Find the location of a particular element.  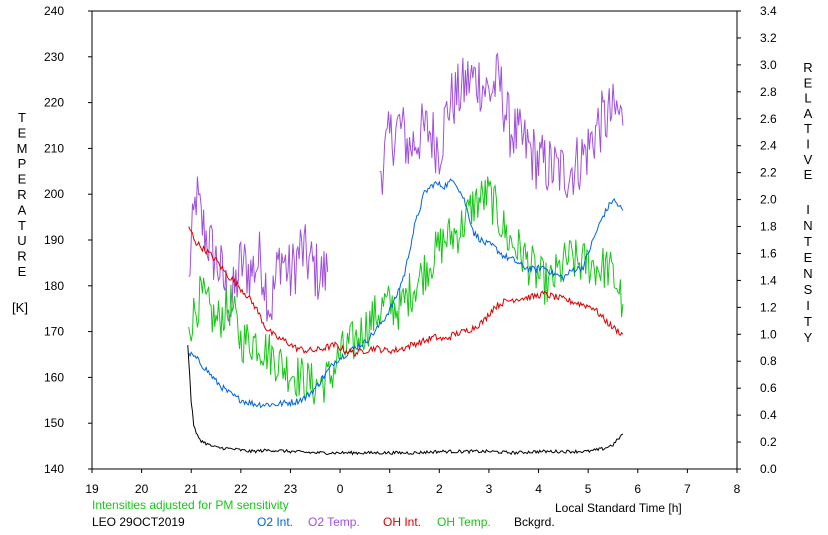

right-tick-label: 3.2 is located at coordinates (768, 38).